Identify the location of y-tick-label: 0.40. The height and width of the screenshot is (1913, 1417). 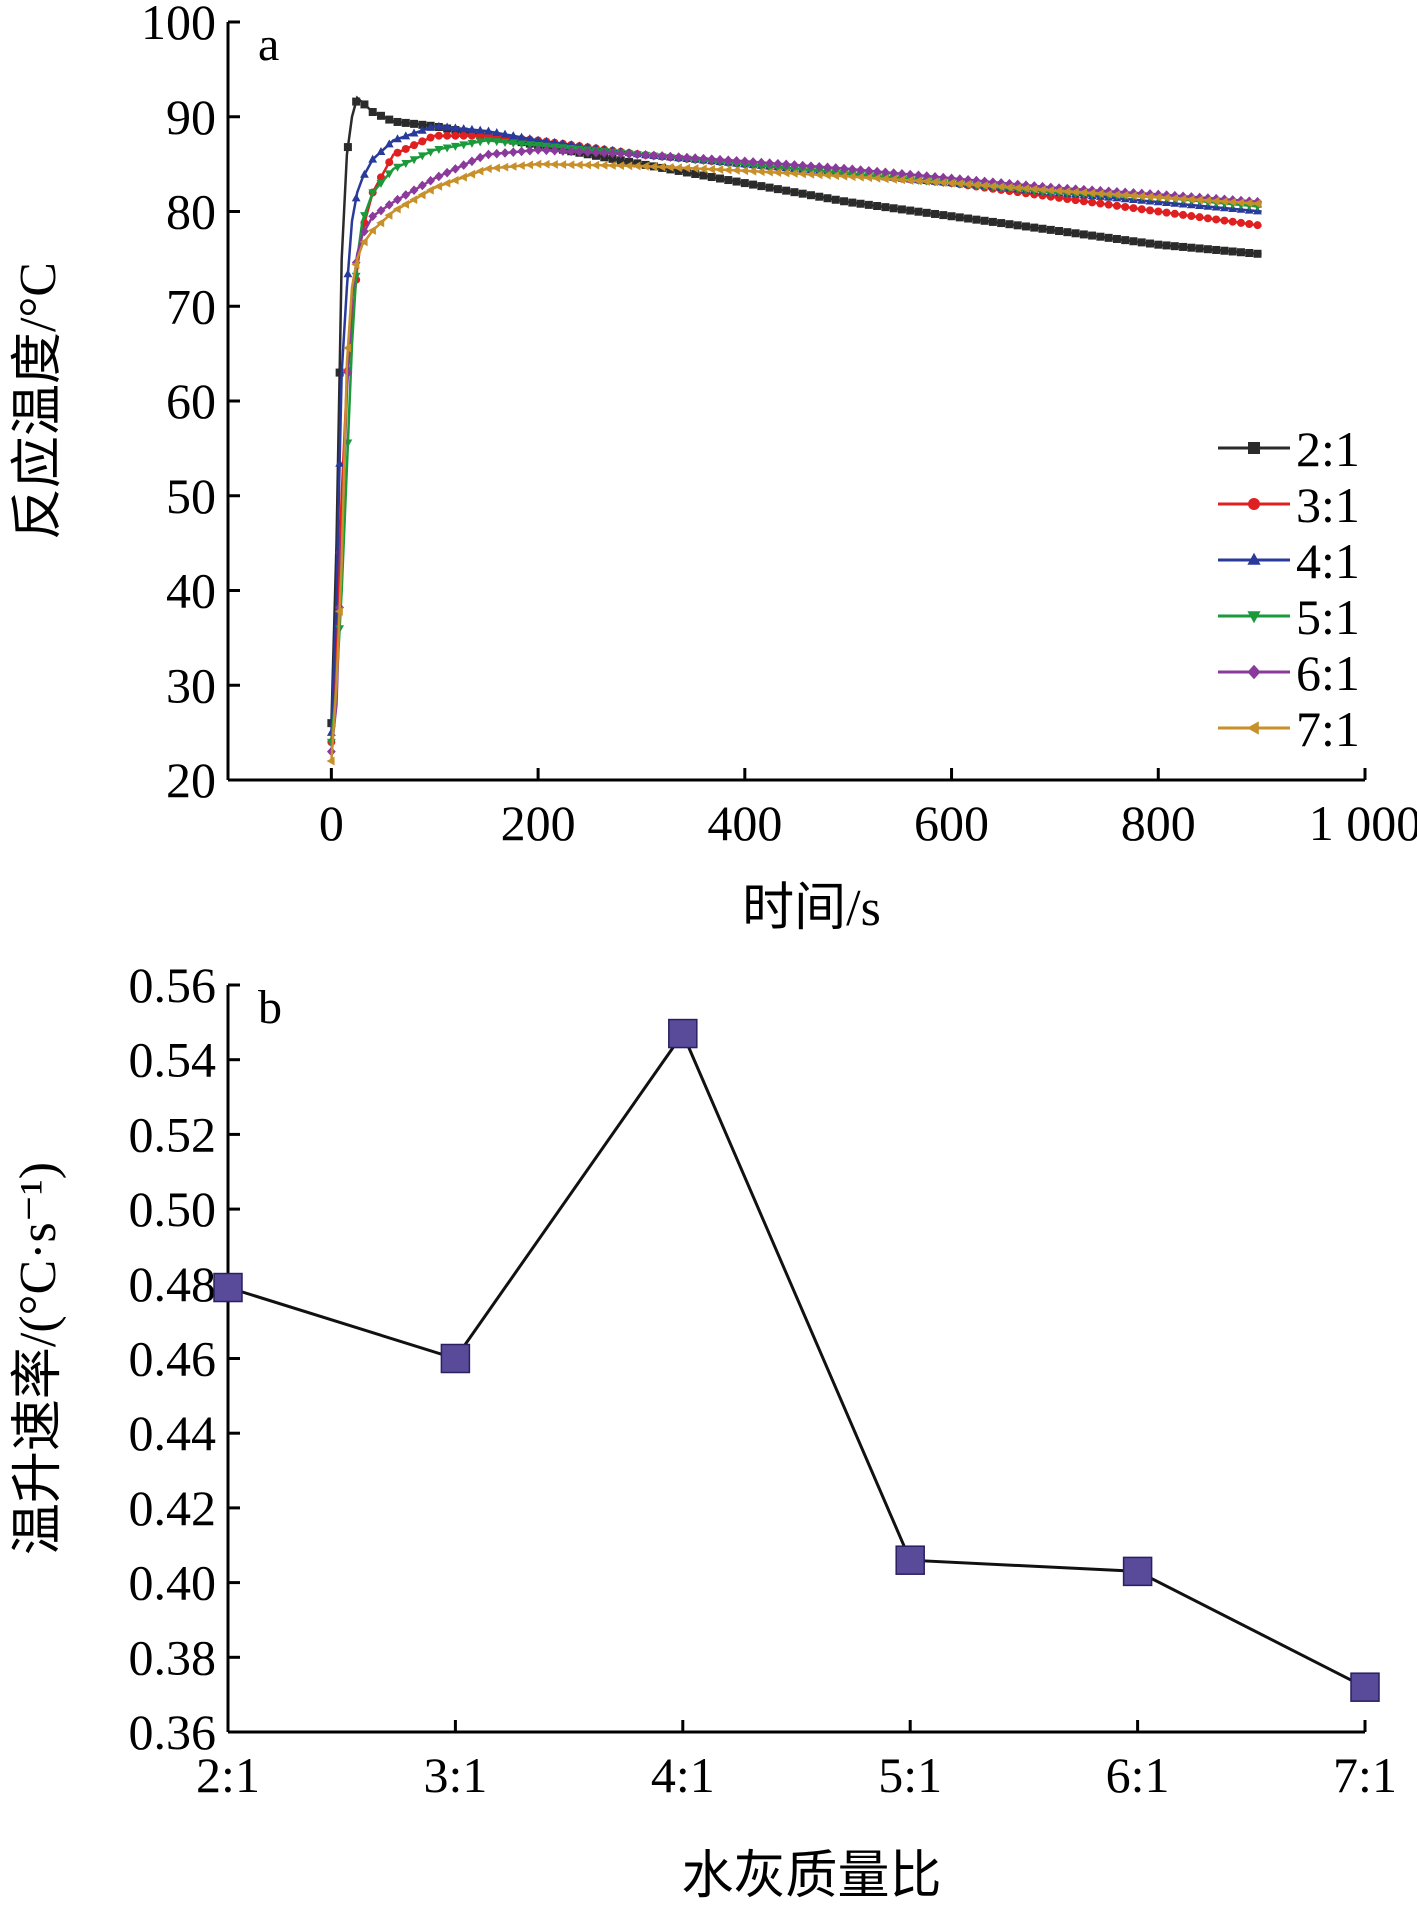
(173, 1583).